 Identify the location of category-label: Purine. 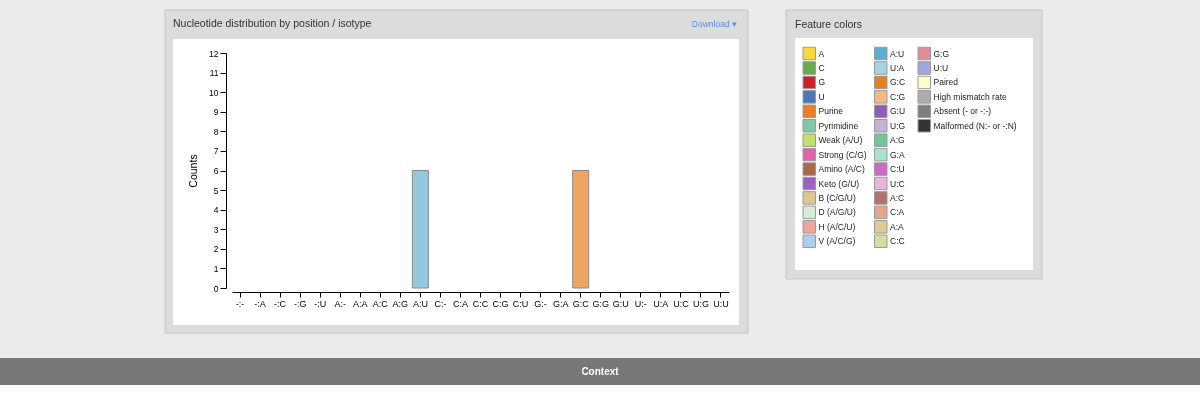
(831, 111).